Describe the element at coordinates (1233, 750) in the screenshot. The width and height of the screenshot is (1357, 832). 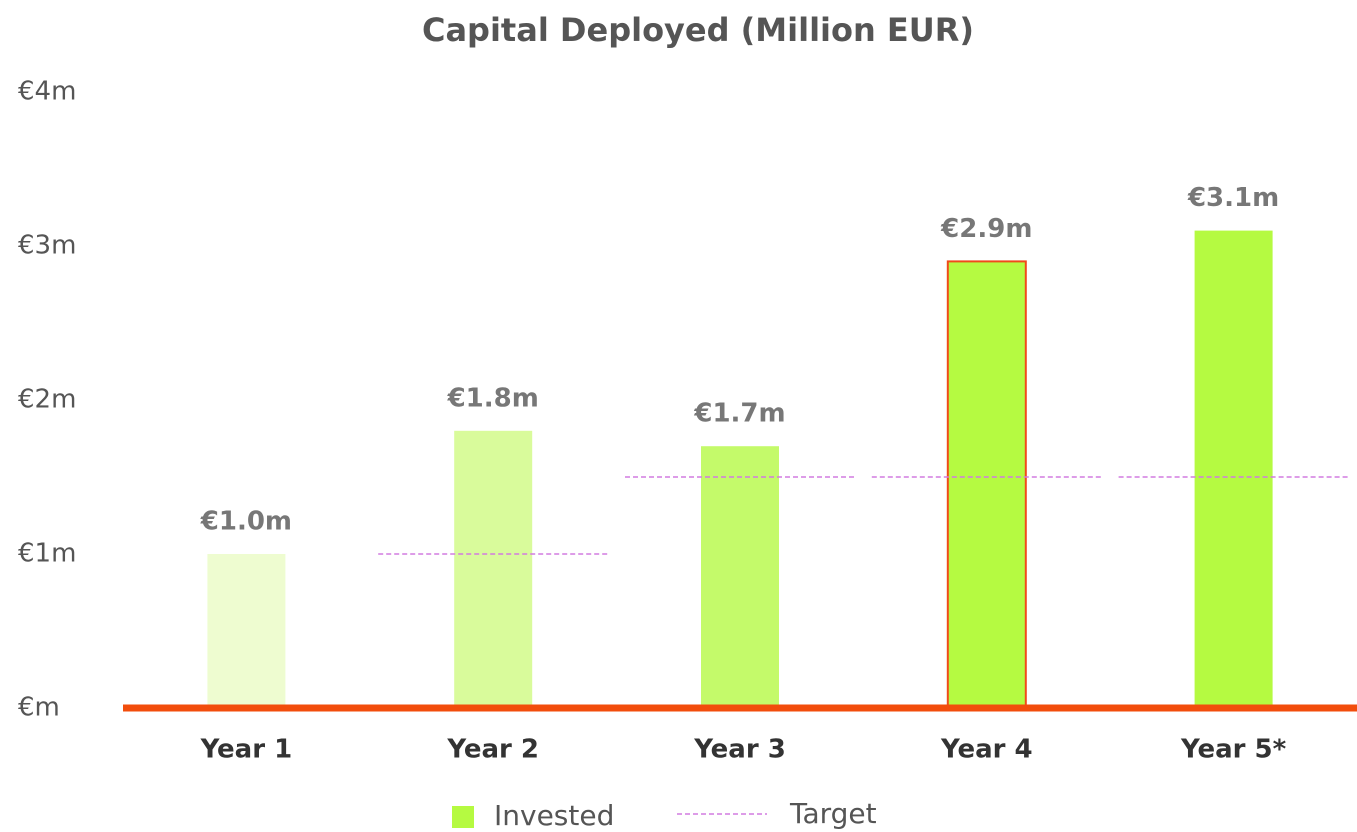
I see `x-tick-label: Year 5*` at that location.